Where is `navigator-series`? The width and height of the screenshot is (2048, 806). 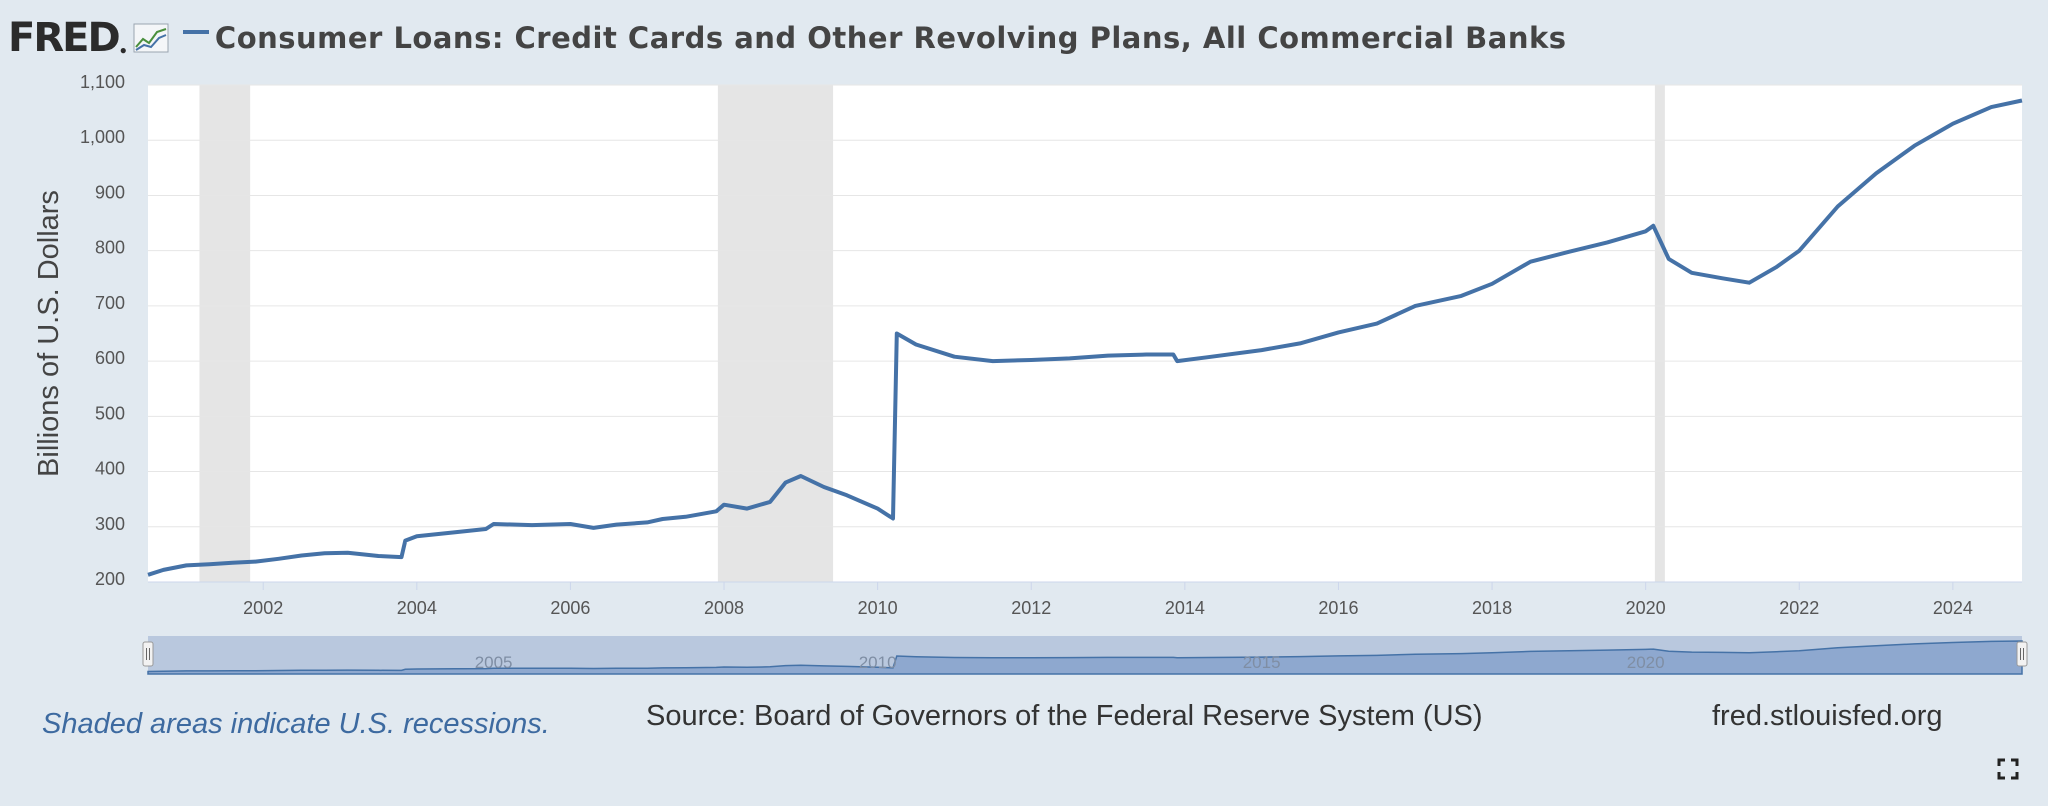 navigator-series is located at coordinates (1085, 657).